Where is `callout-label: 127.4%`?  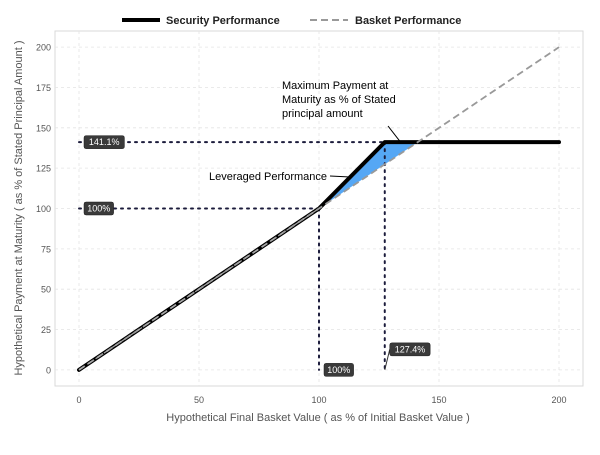 callout-label: 127.4% is located at coordinates (410, 349).